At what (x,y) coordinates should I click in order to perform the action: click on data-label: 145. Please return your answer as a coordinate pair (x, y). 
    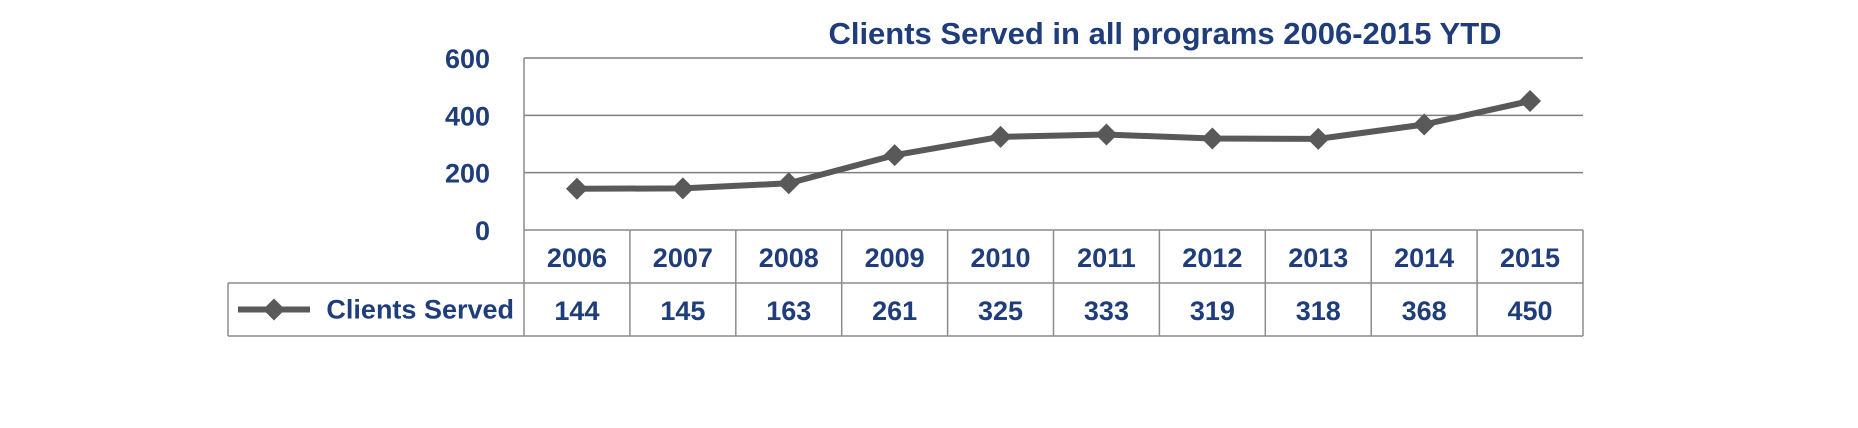
    Looking at the image, I should click on (682, 311).